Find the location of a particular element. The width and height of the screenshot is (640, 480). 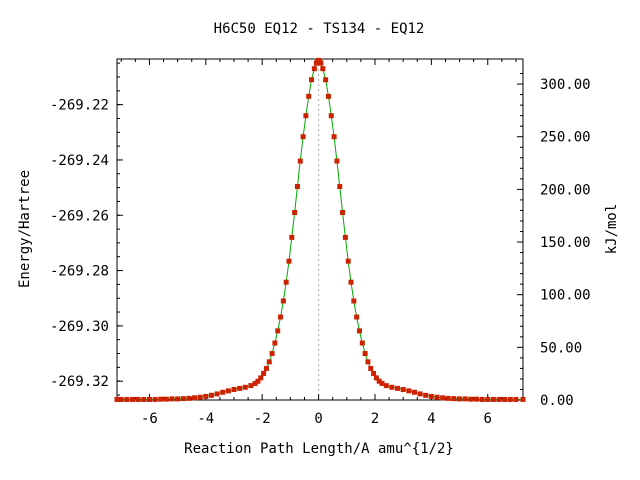

y-axis-label-right: kJ/mol is located at coordinates (612, 229).